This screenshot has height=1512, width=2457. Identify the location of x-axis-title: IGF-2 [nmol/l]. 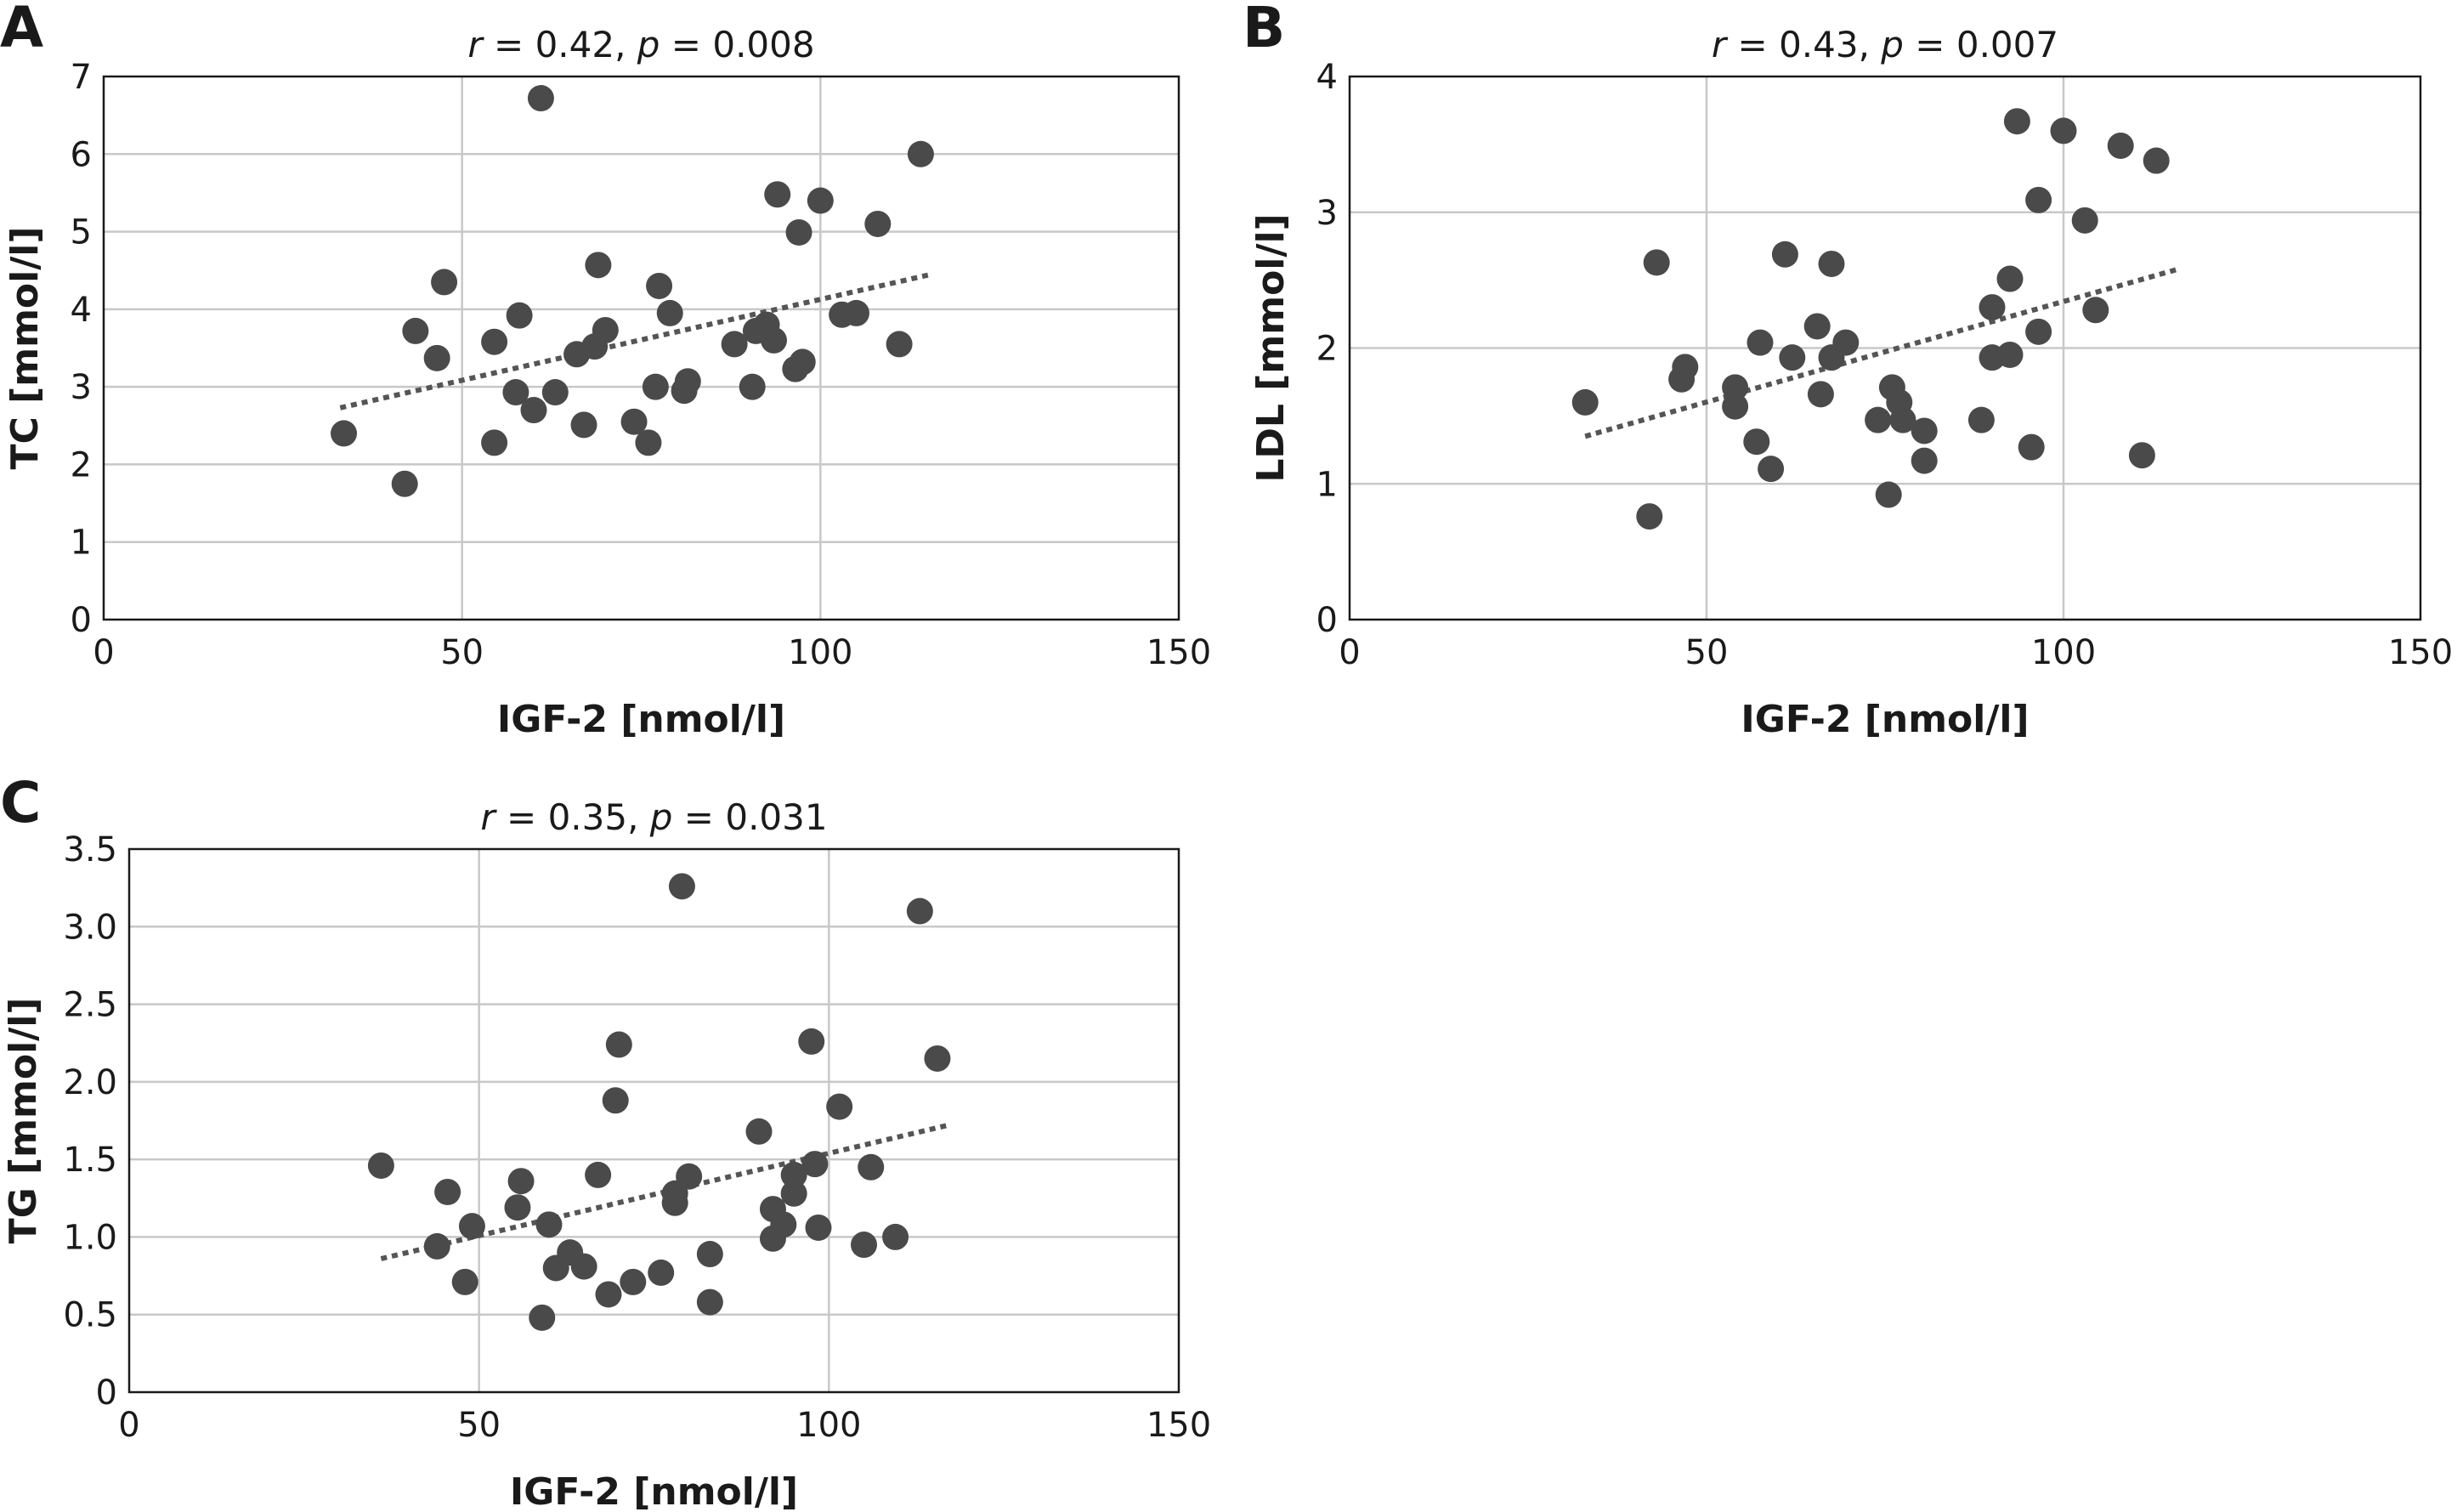
(654, 1491).